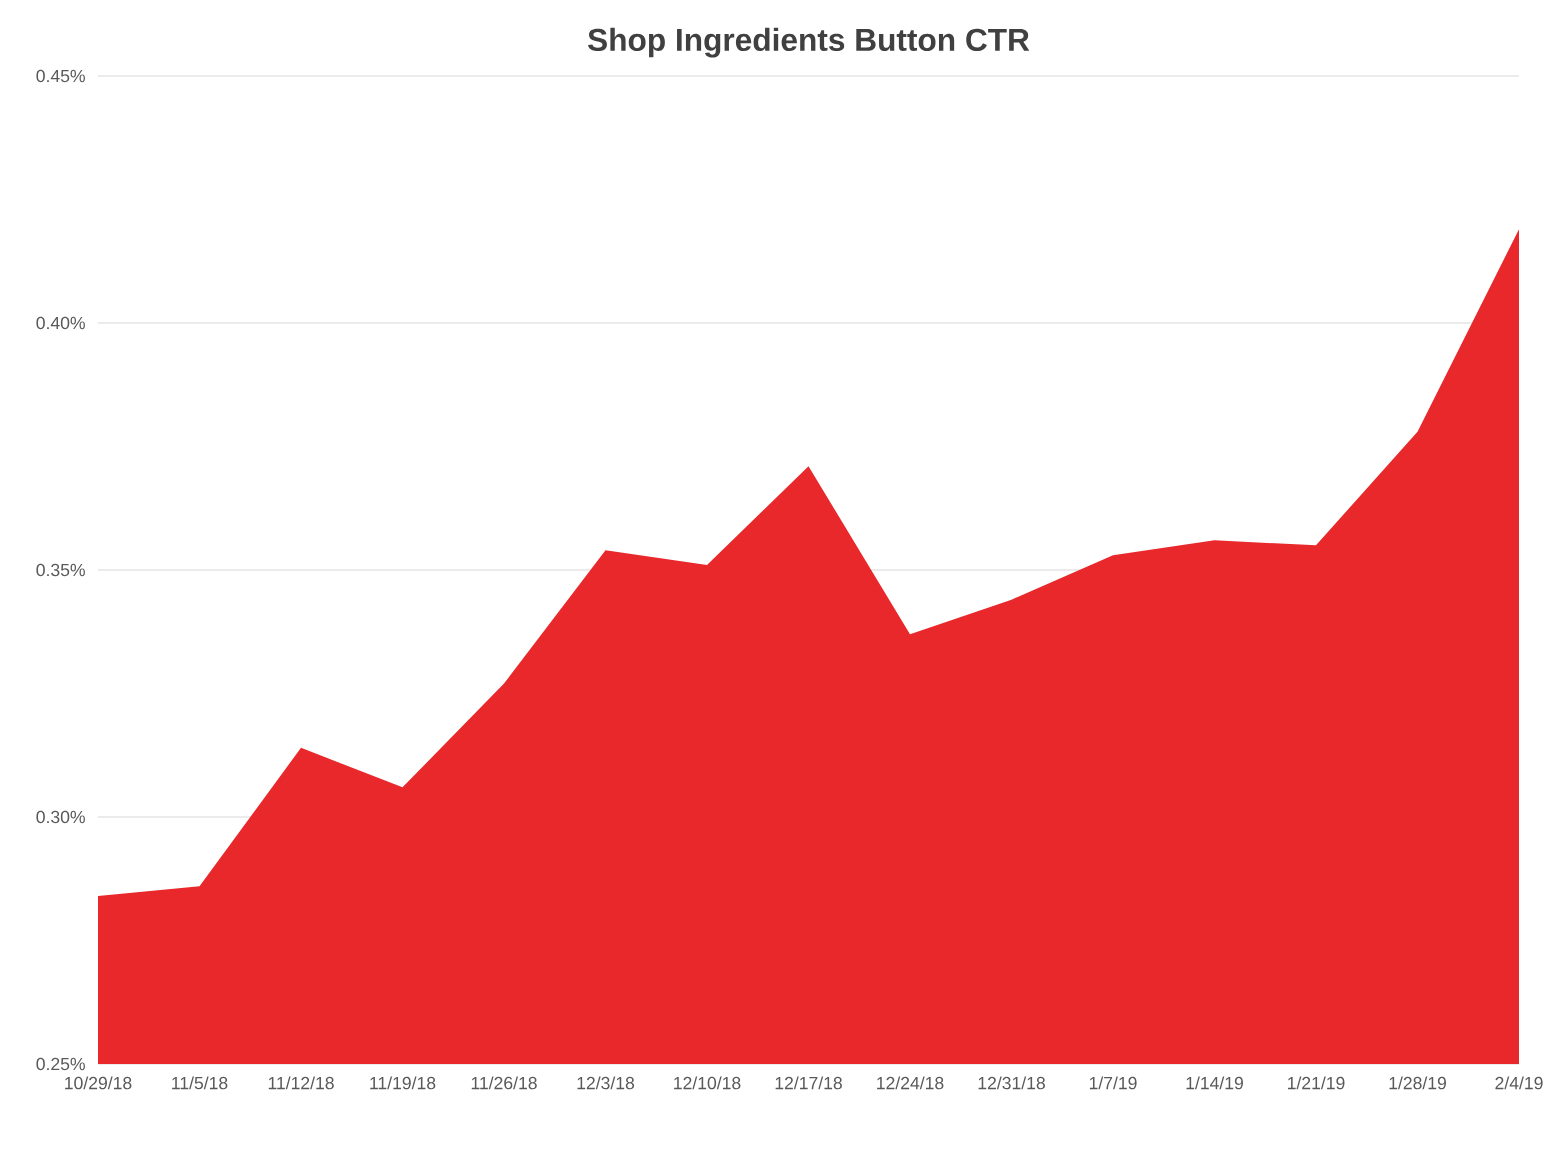 Image resolution: width=1555 pixels, height=1163 pixels. Describe the element at coordinates (1214, 1083) in the screenshot. I see `x-tick-label: 1/14/19` at that location.